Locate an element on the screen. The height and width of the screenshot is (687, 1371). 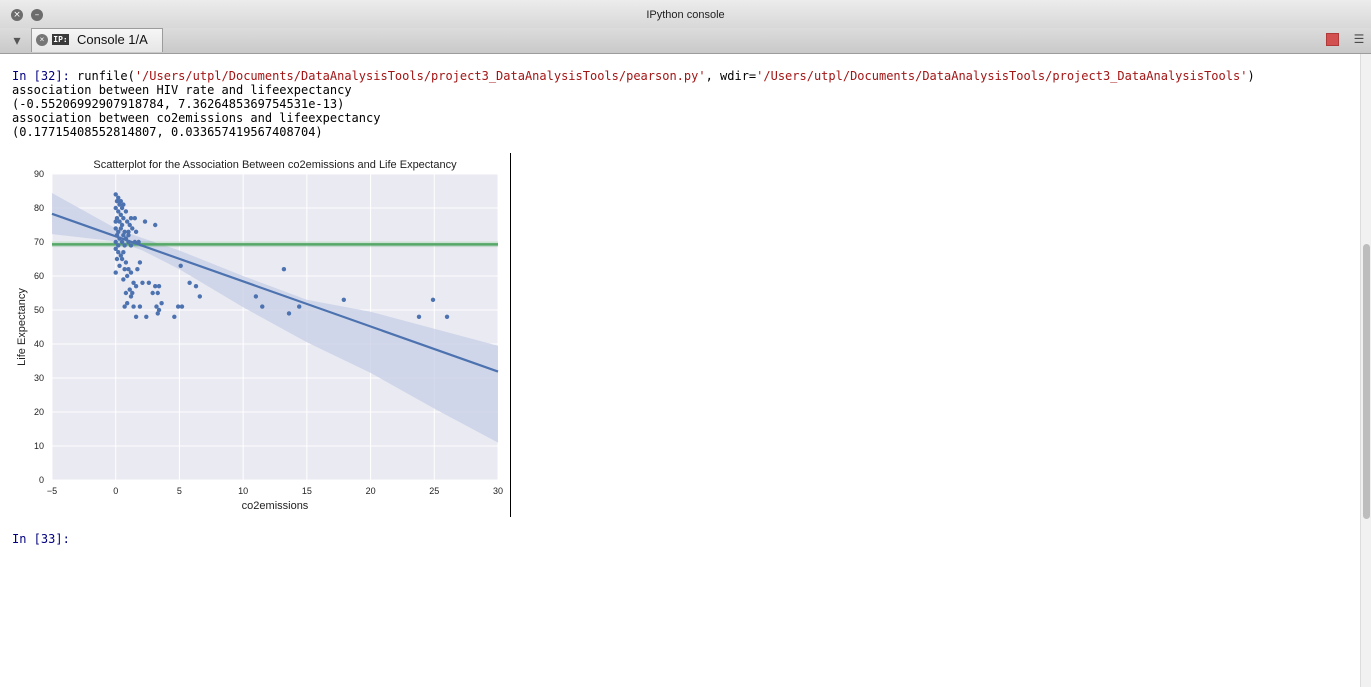
y-tick-label: 0 is located at coordinates (41, 480).